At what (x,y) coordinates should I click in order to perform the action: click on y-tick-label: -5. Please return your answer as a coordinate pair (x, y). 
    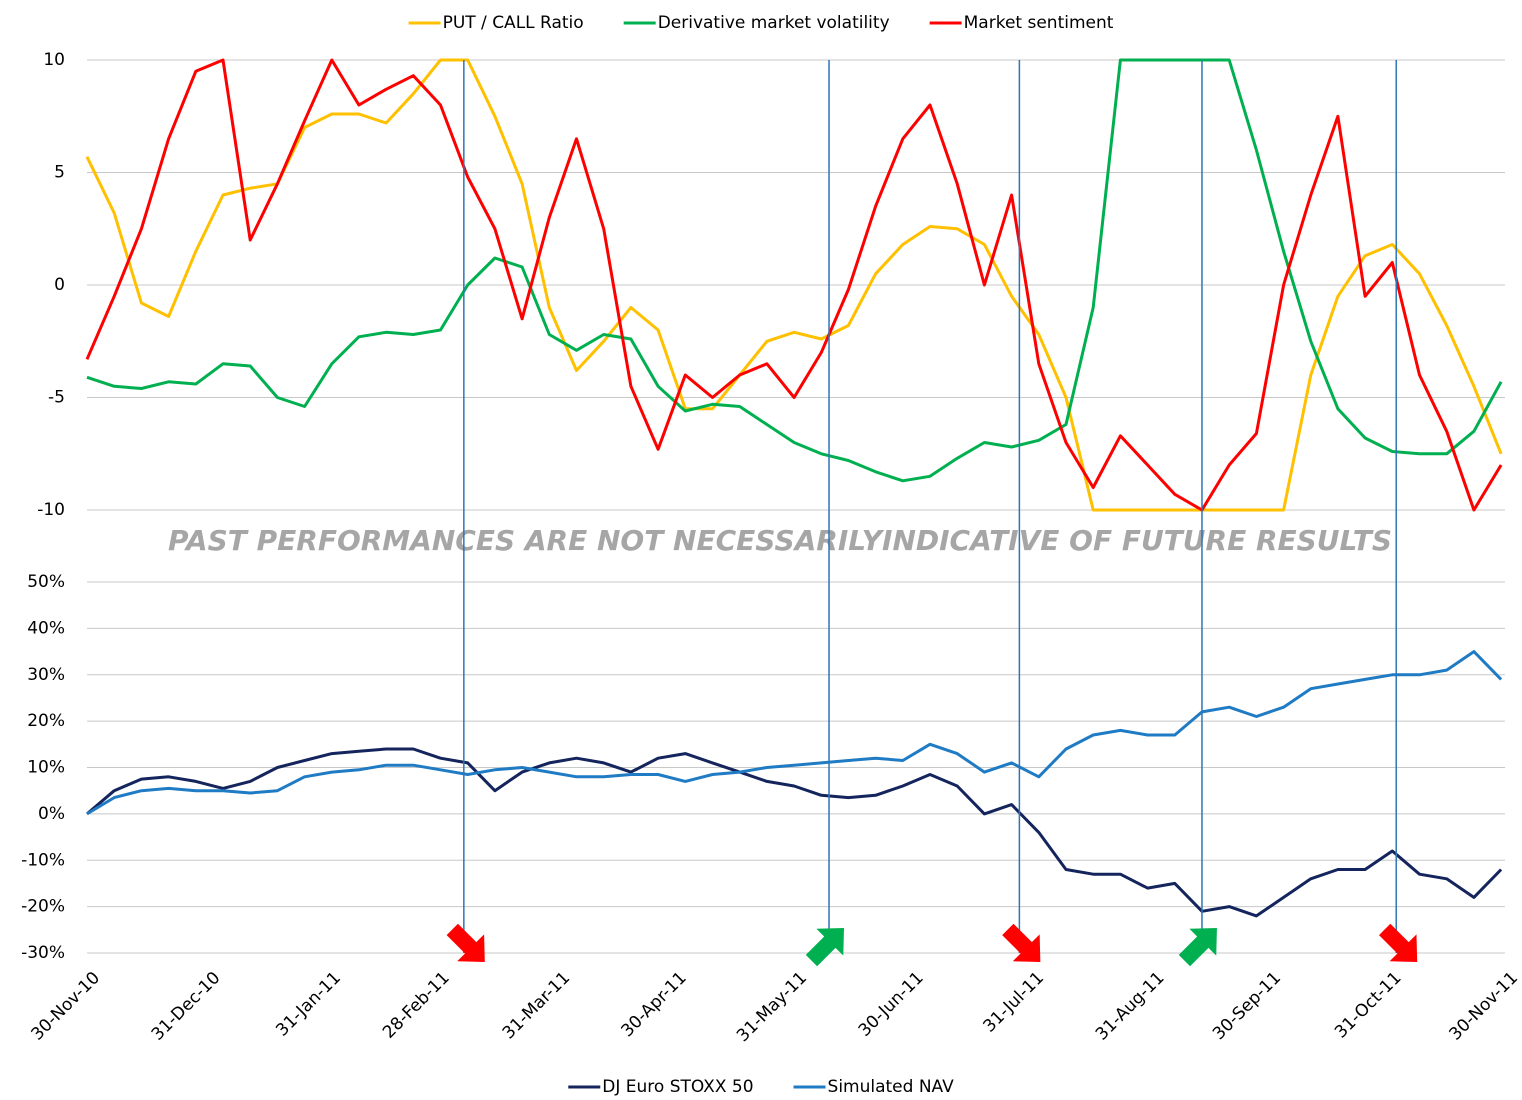
    Looking at the image, I should click on (56, 398).